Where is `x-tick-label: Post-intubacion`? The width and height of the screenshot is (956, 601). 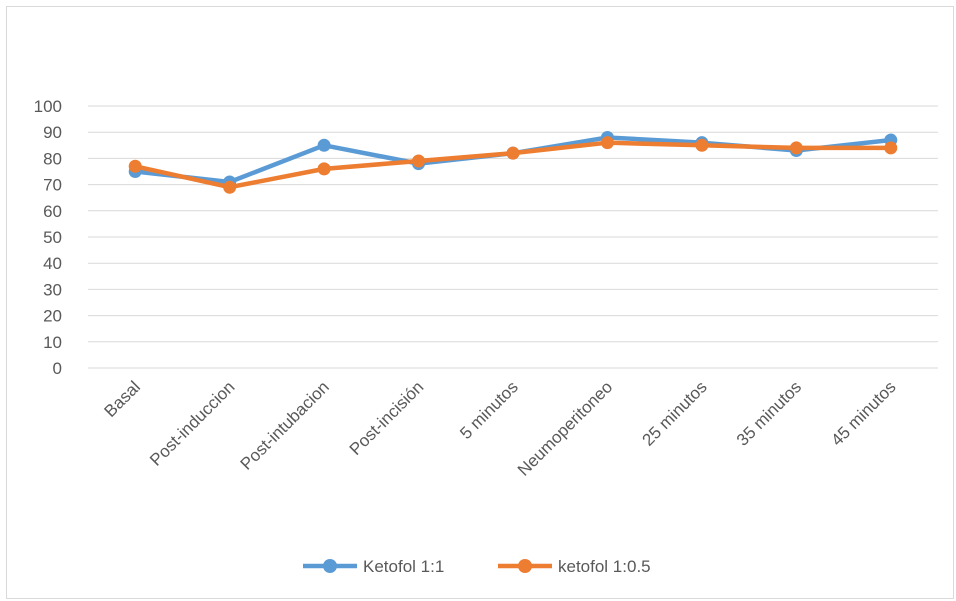 x-tick-label: Post-intubacion is located at coordinates (285, 425).